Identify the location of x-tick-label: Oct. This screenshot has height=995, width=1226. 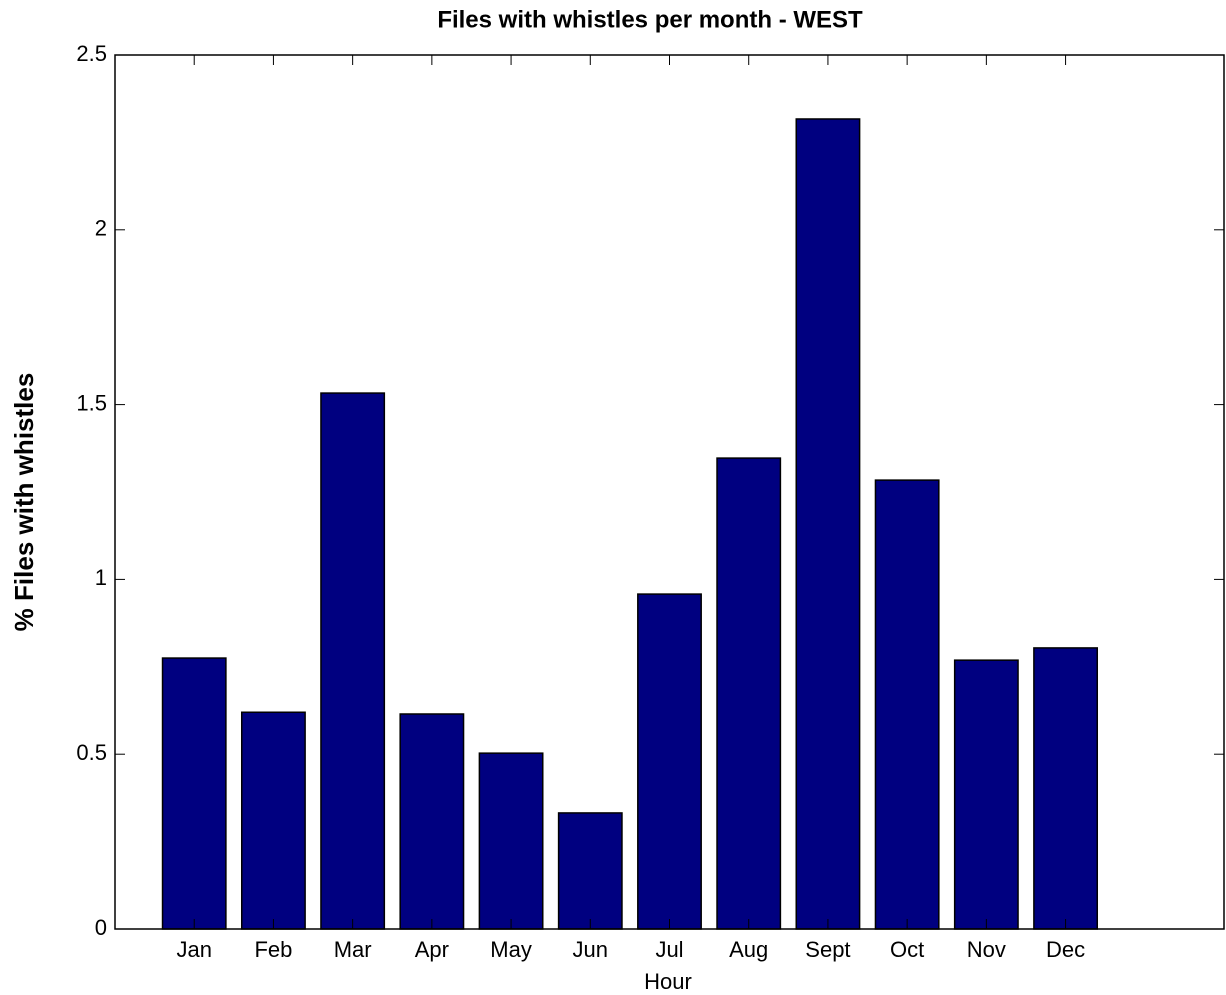
(907, 949).